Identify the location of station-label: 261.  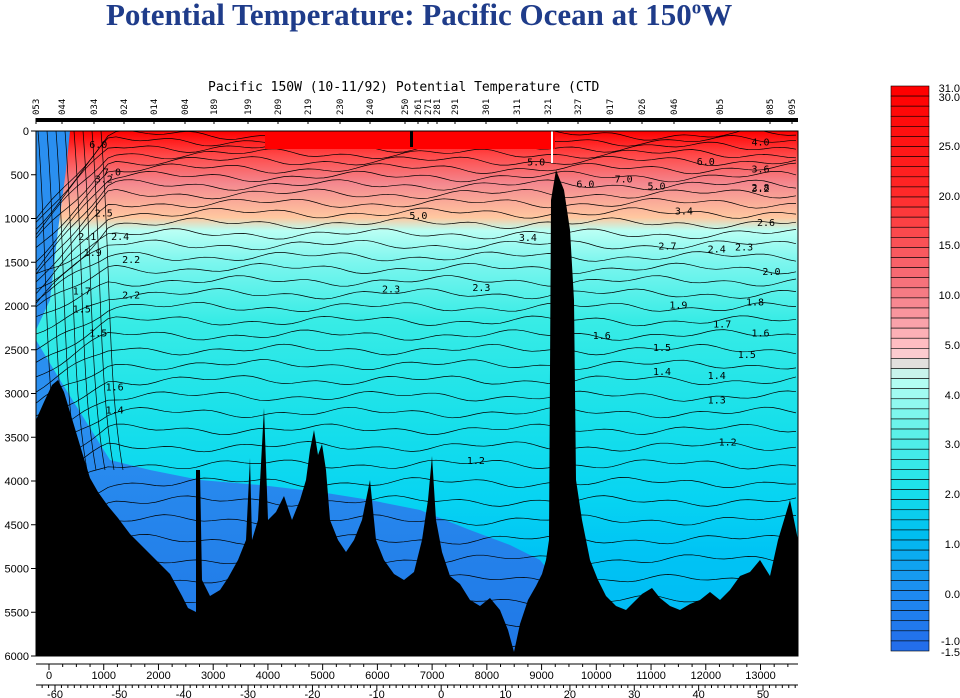
(419, 107).